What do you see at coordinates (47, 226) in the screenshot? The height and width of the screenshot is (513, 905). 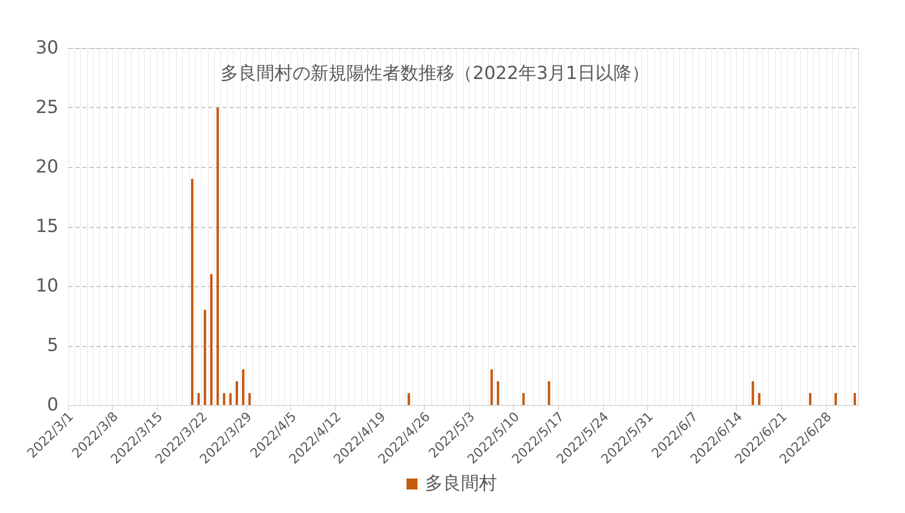 I see `y-tick-label: 15` at bounding box center [47, 226].